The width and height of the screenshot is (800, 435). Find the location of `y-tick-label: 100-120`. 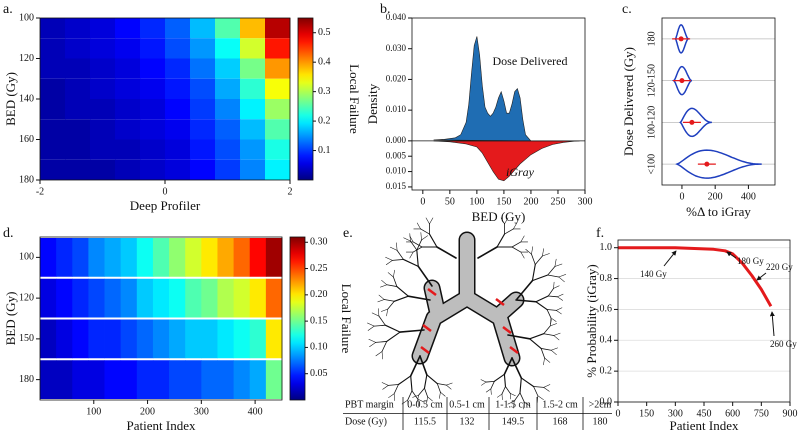

y-tick-label: 100-120 is located at coordinates (651, 122).